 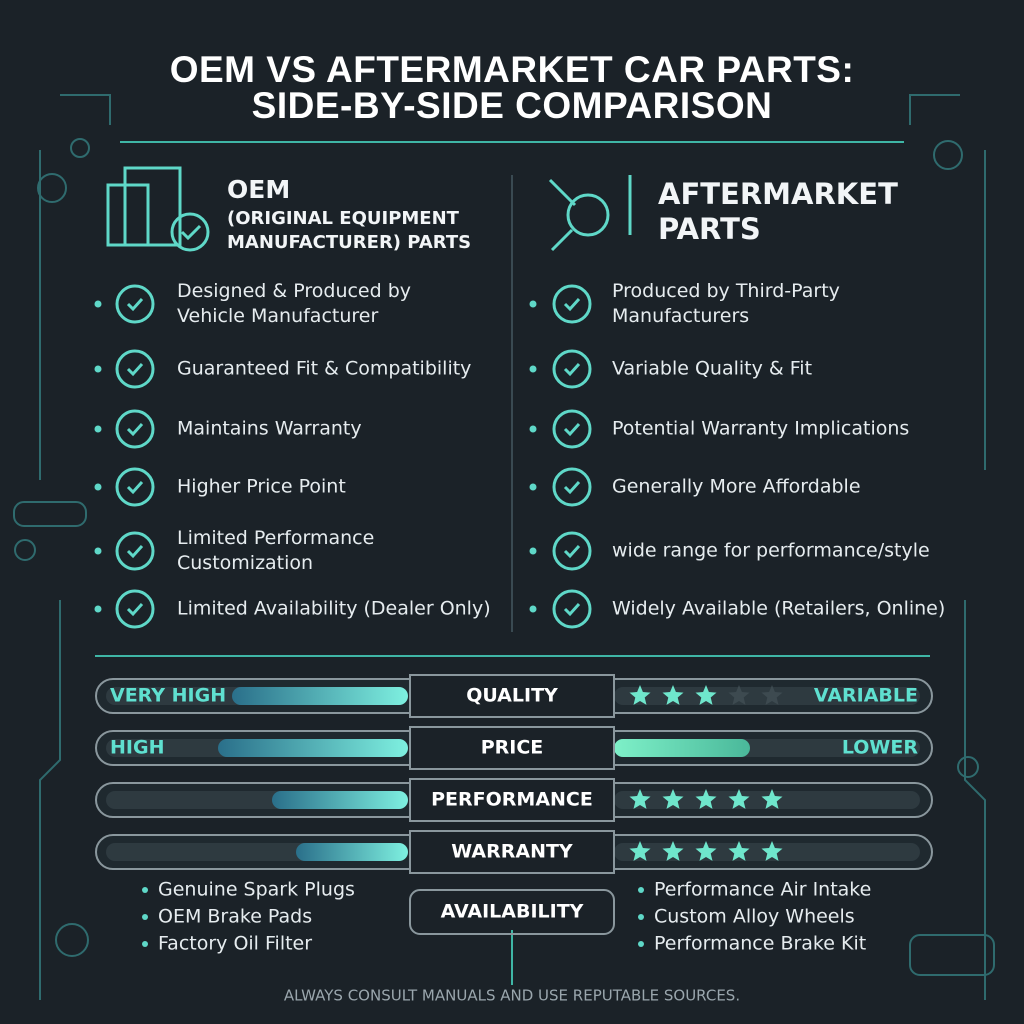 I want to click on row-label: QUALITY, so click(x=512, y=696).